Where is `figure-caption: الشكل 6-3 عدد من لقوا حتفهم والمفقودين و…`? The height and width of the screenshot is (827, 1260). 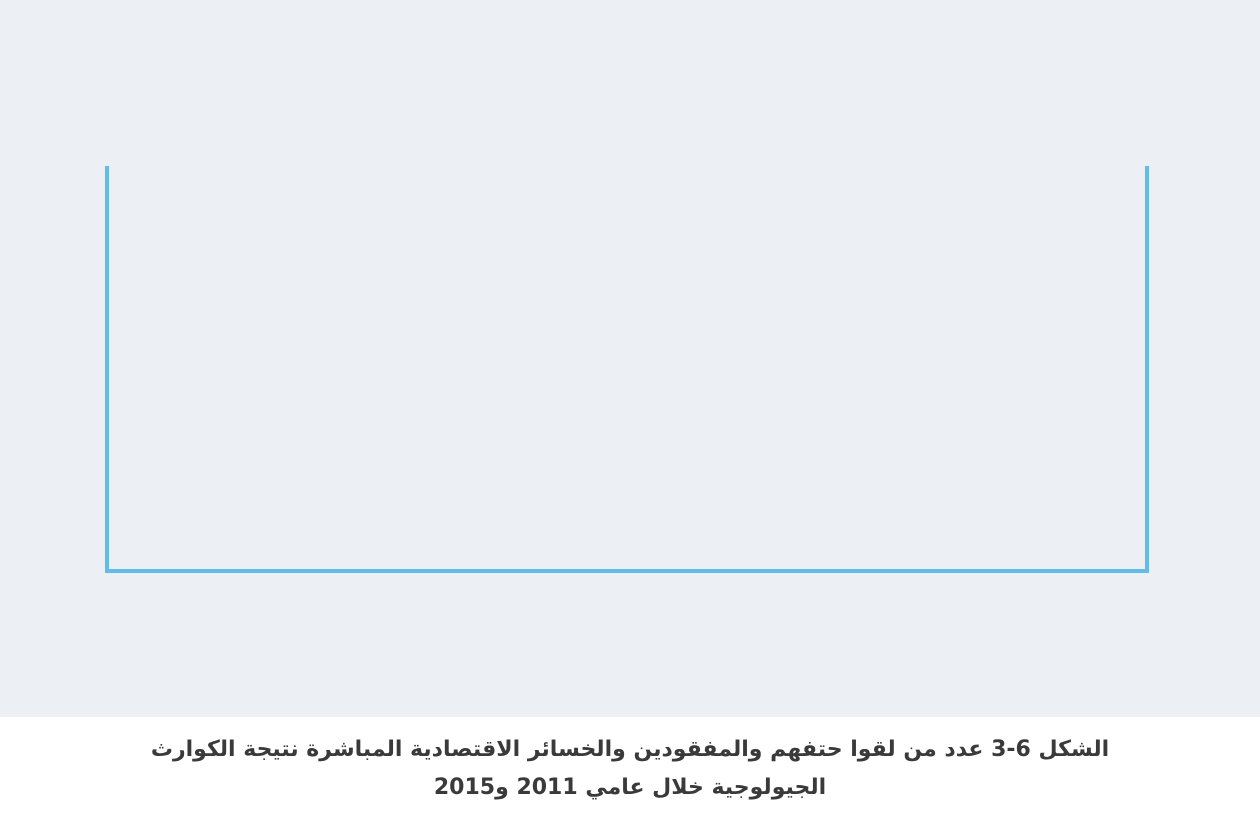
figure-caption: الشكل 6-3 عدد من لقوا حتفهم والمفقودين و… is located at coordinates (630, 772).